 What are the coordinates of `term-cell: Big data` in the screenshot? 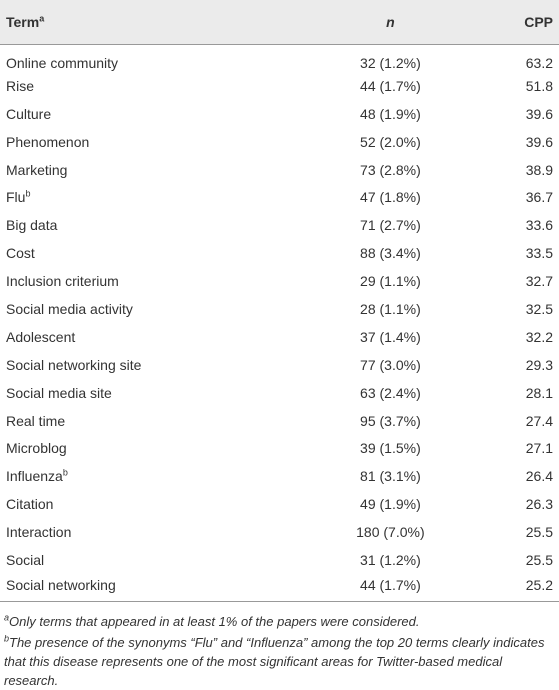 It's located at (153, 225).